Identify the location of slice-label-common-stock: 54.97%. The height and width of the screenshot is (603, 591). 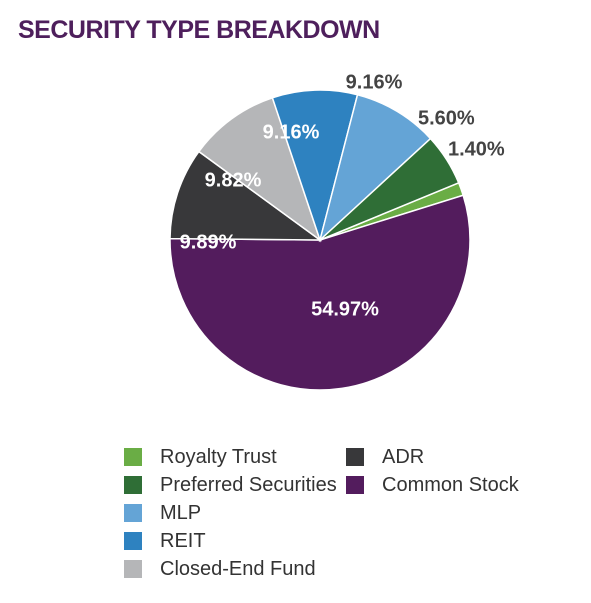
(345, 309).